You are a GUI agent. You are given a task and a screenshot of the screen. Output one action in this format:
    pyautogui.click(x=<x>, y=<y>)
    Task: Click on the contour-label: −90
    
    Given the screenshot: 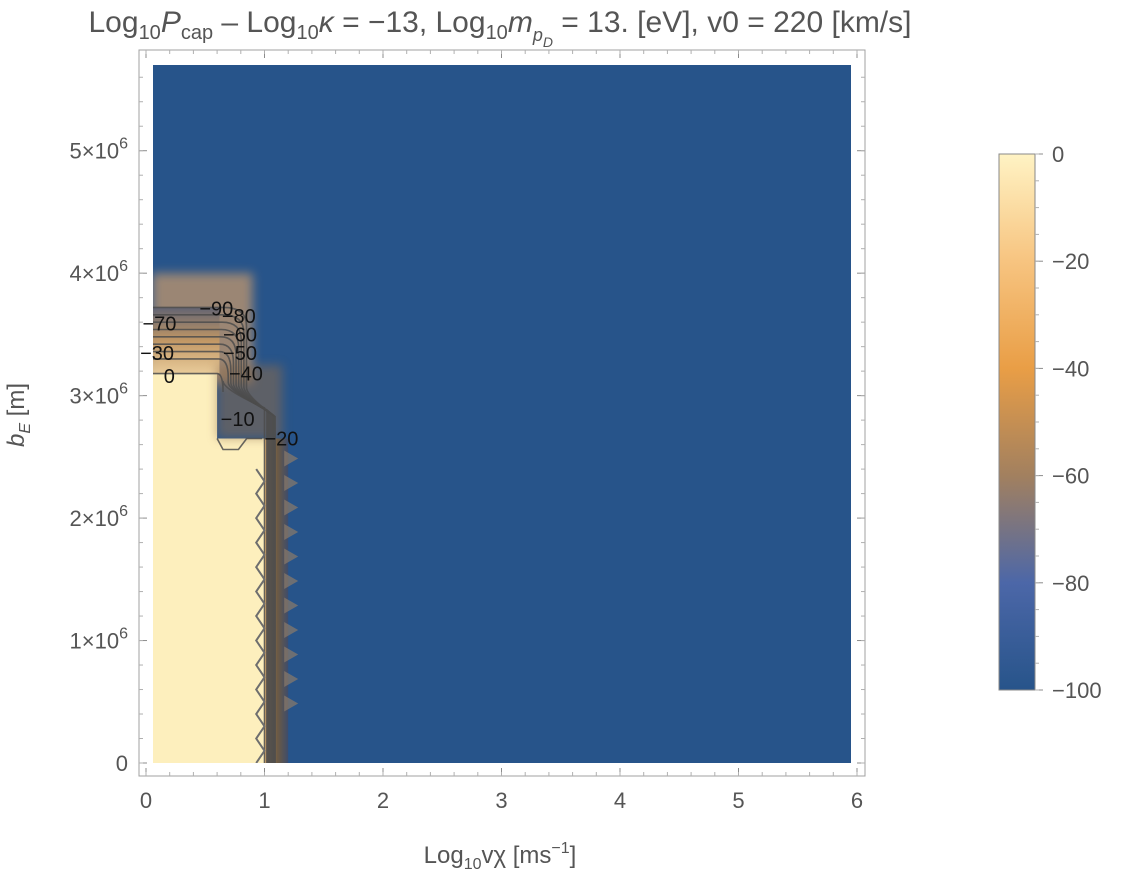 What is the action you would take?
    pyautogui.click(x=216, y=310)
    